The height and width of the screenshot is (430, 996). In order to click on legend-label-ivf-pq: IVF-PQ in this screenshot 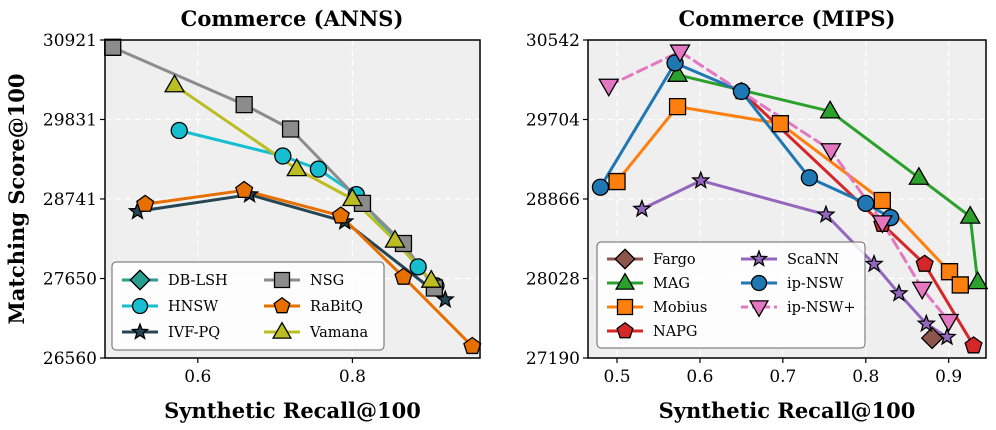, I will do `click(194, 333)`.